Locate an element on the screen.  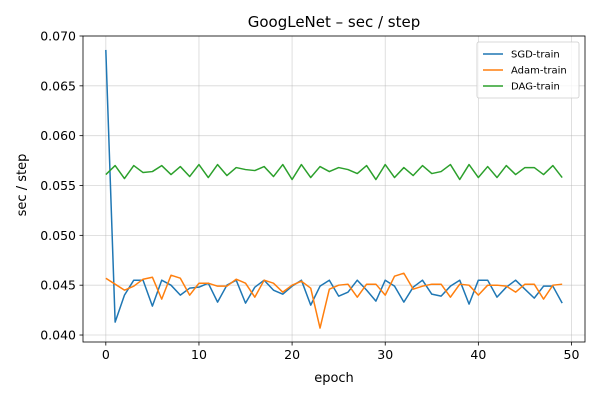
y-tick-label: 0.060 is located at coordinates (58, 135).